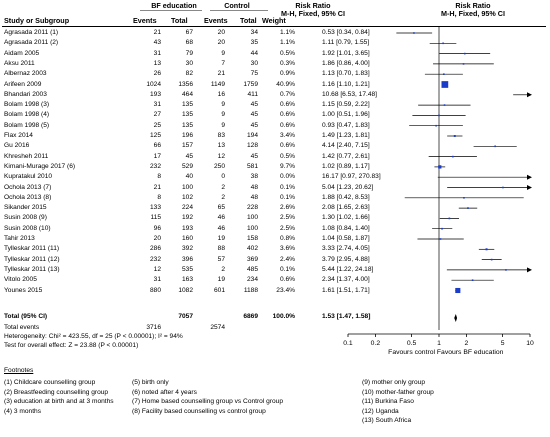 Image resolution: width=550 pixels, height=437 pixels. I want to click on study-total-ctrl: 30, so click(254, 63).